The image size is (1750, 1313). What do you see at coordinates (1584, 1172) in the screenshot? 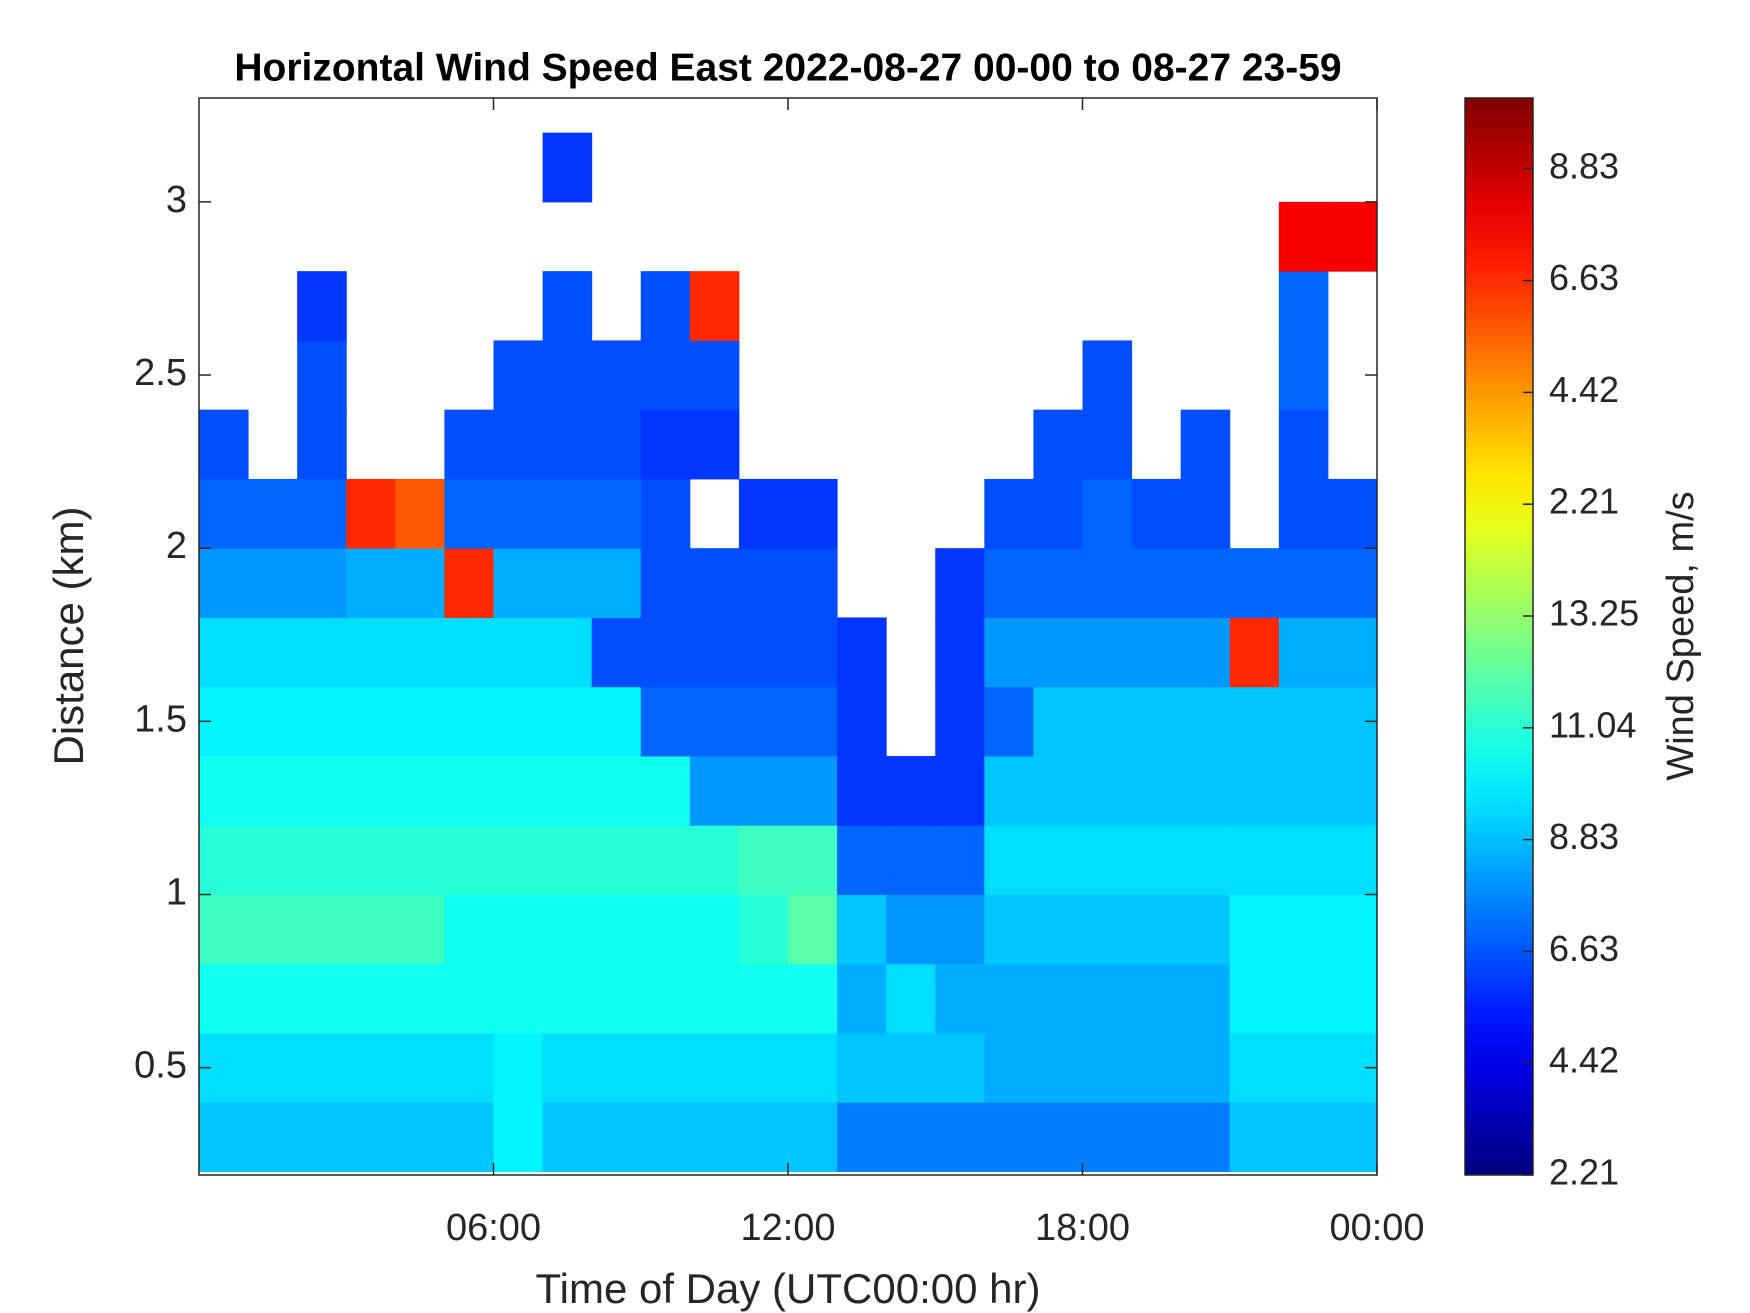
I see `colorbar-tick-label: 2.21` at bounding box center [1584, 1172].